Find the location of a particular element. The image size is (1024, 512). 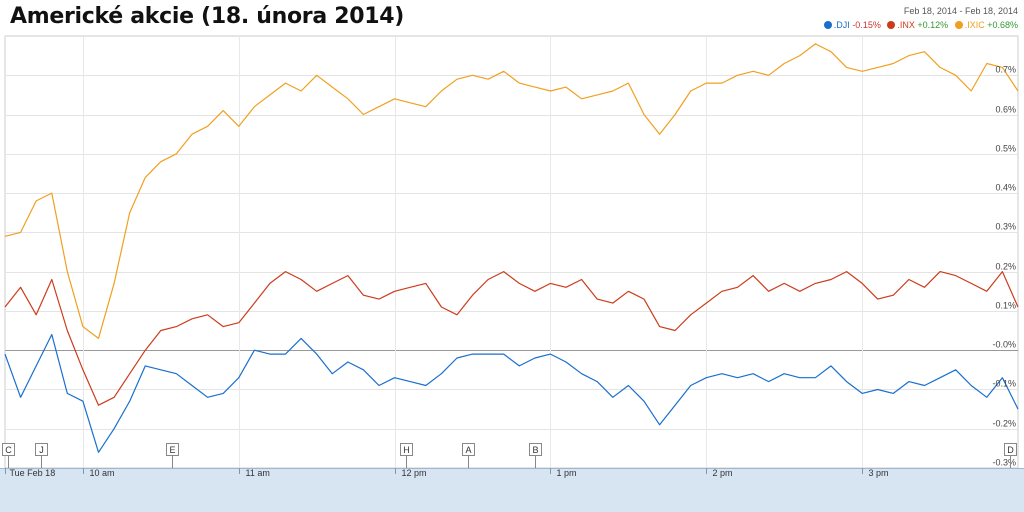

legend-name: .IXIC is located at coordinates (974, 25).